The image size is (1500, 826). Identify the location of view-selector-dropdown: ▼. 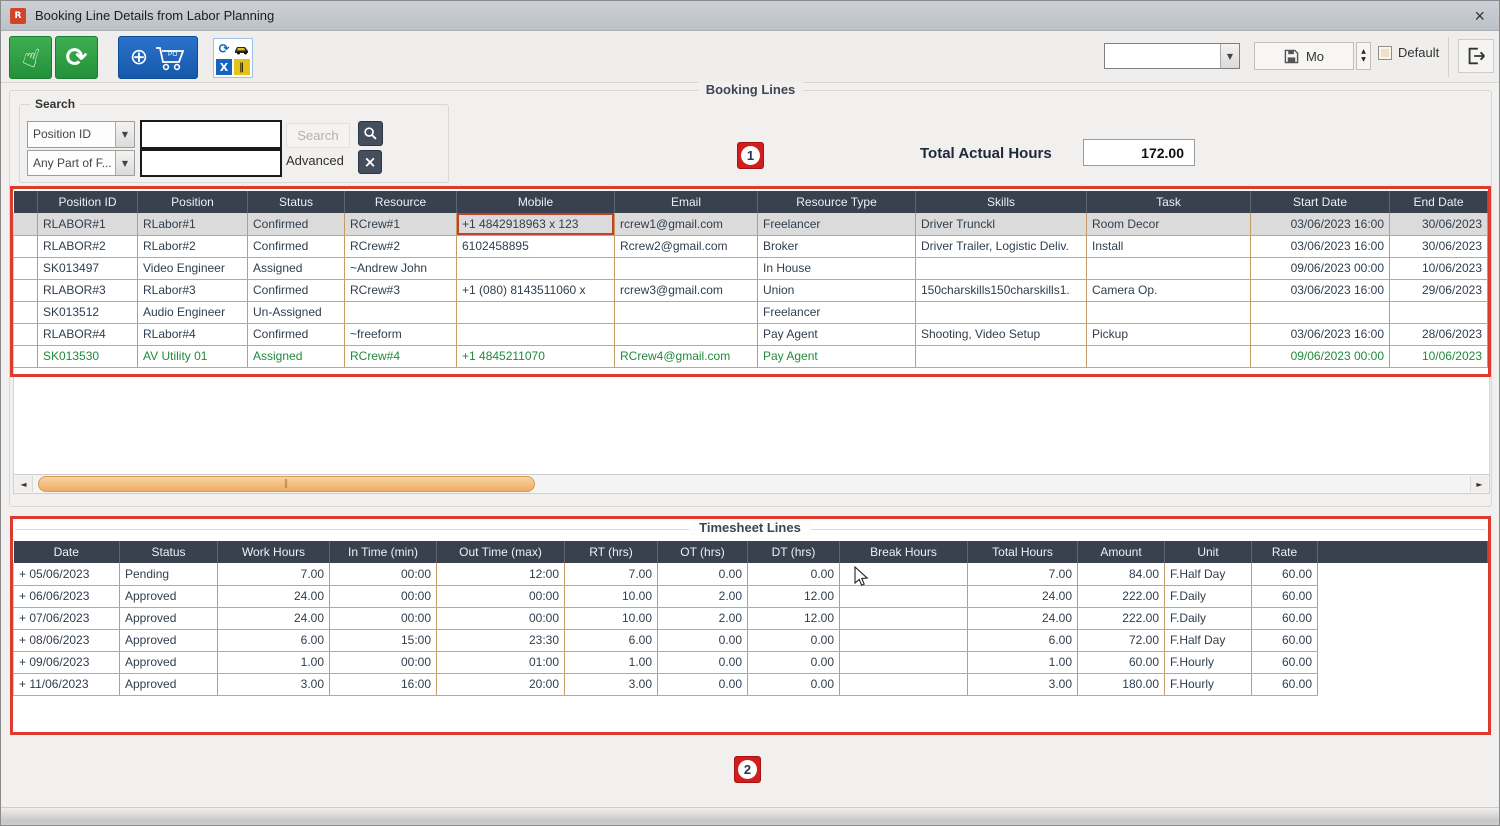
(1172, 56).